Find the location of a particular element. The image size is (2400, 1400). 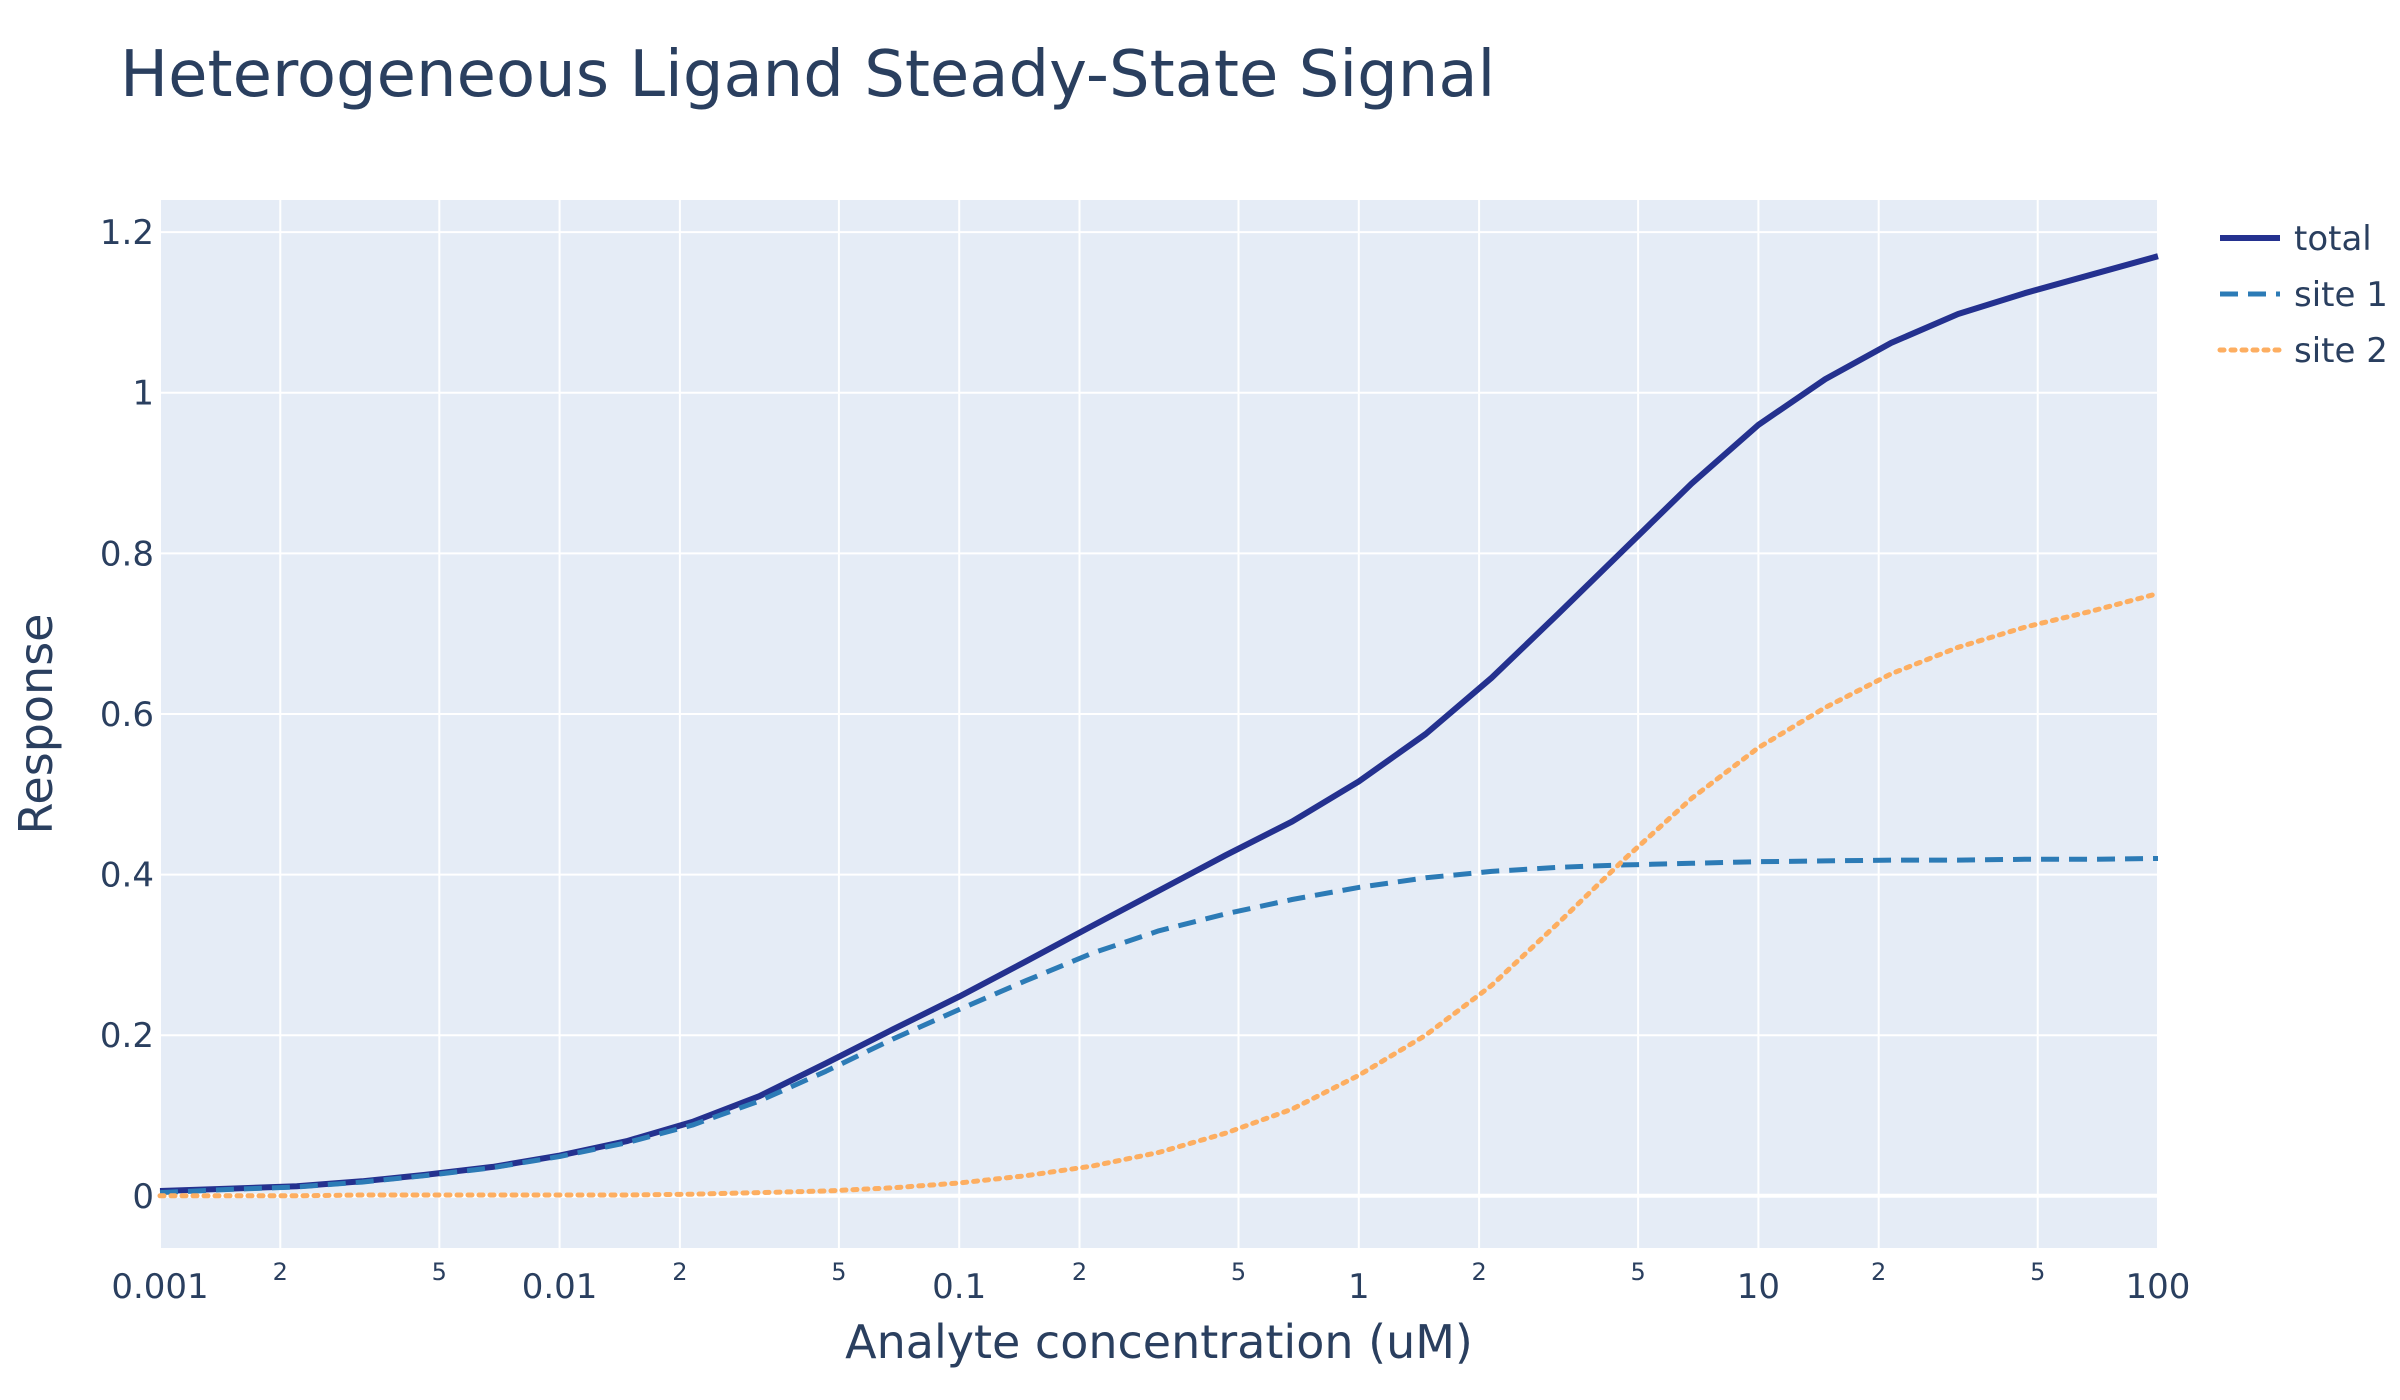

legend-item-total: total is located at coordinates (2296, 239).